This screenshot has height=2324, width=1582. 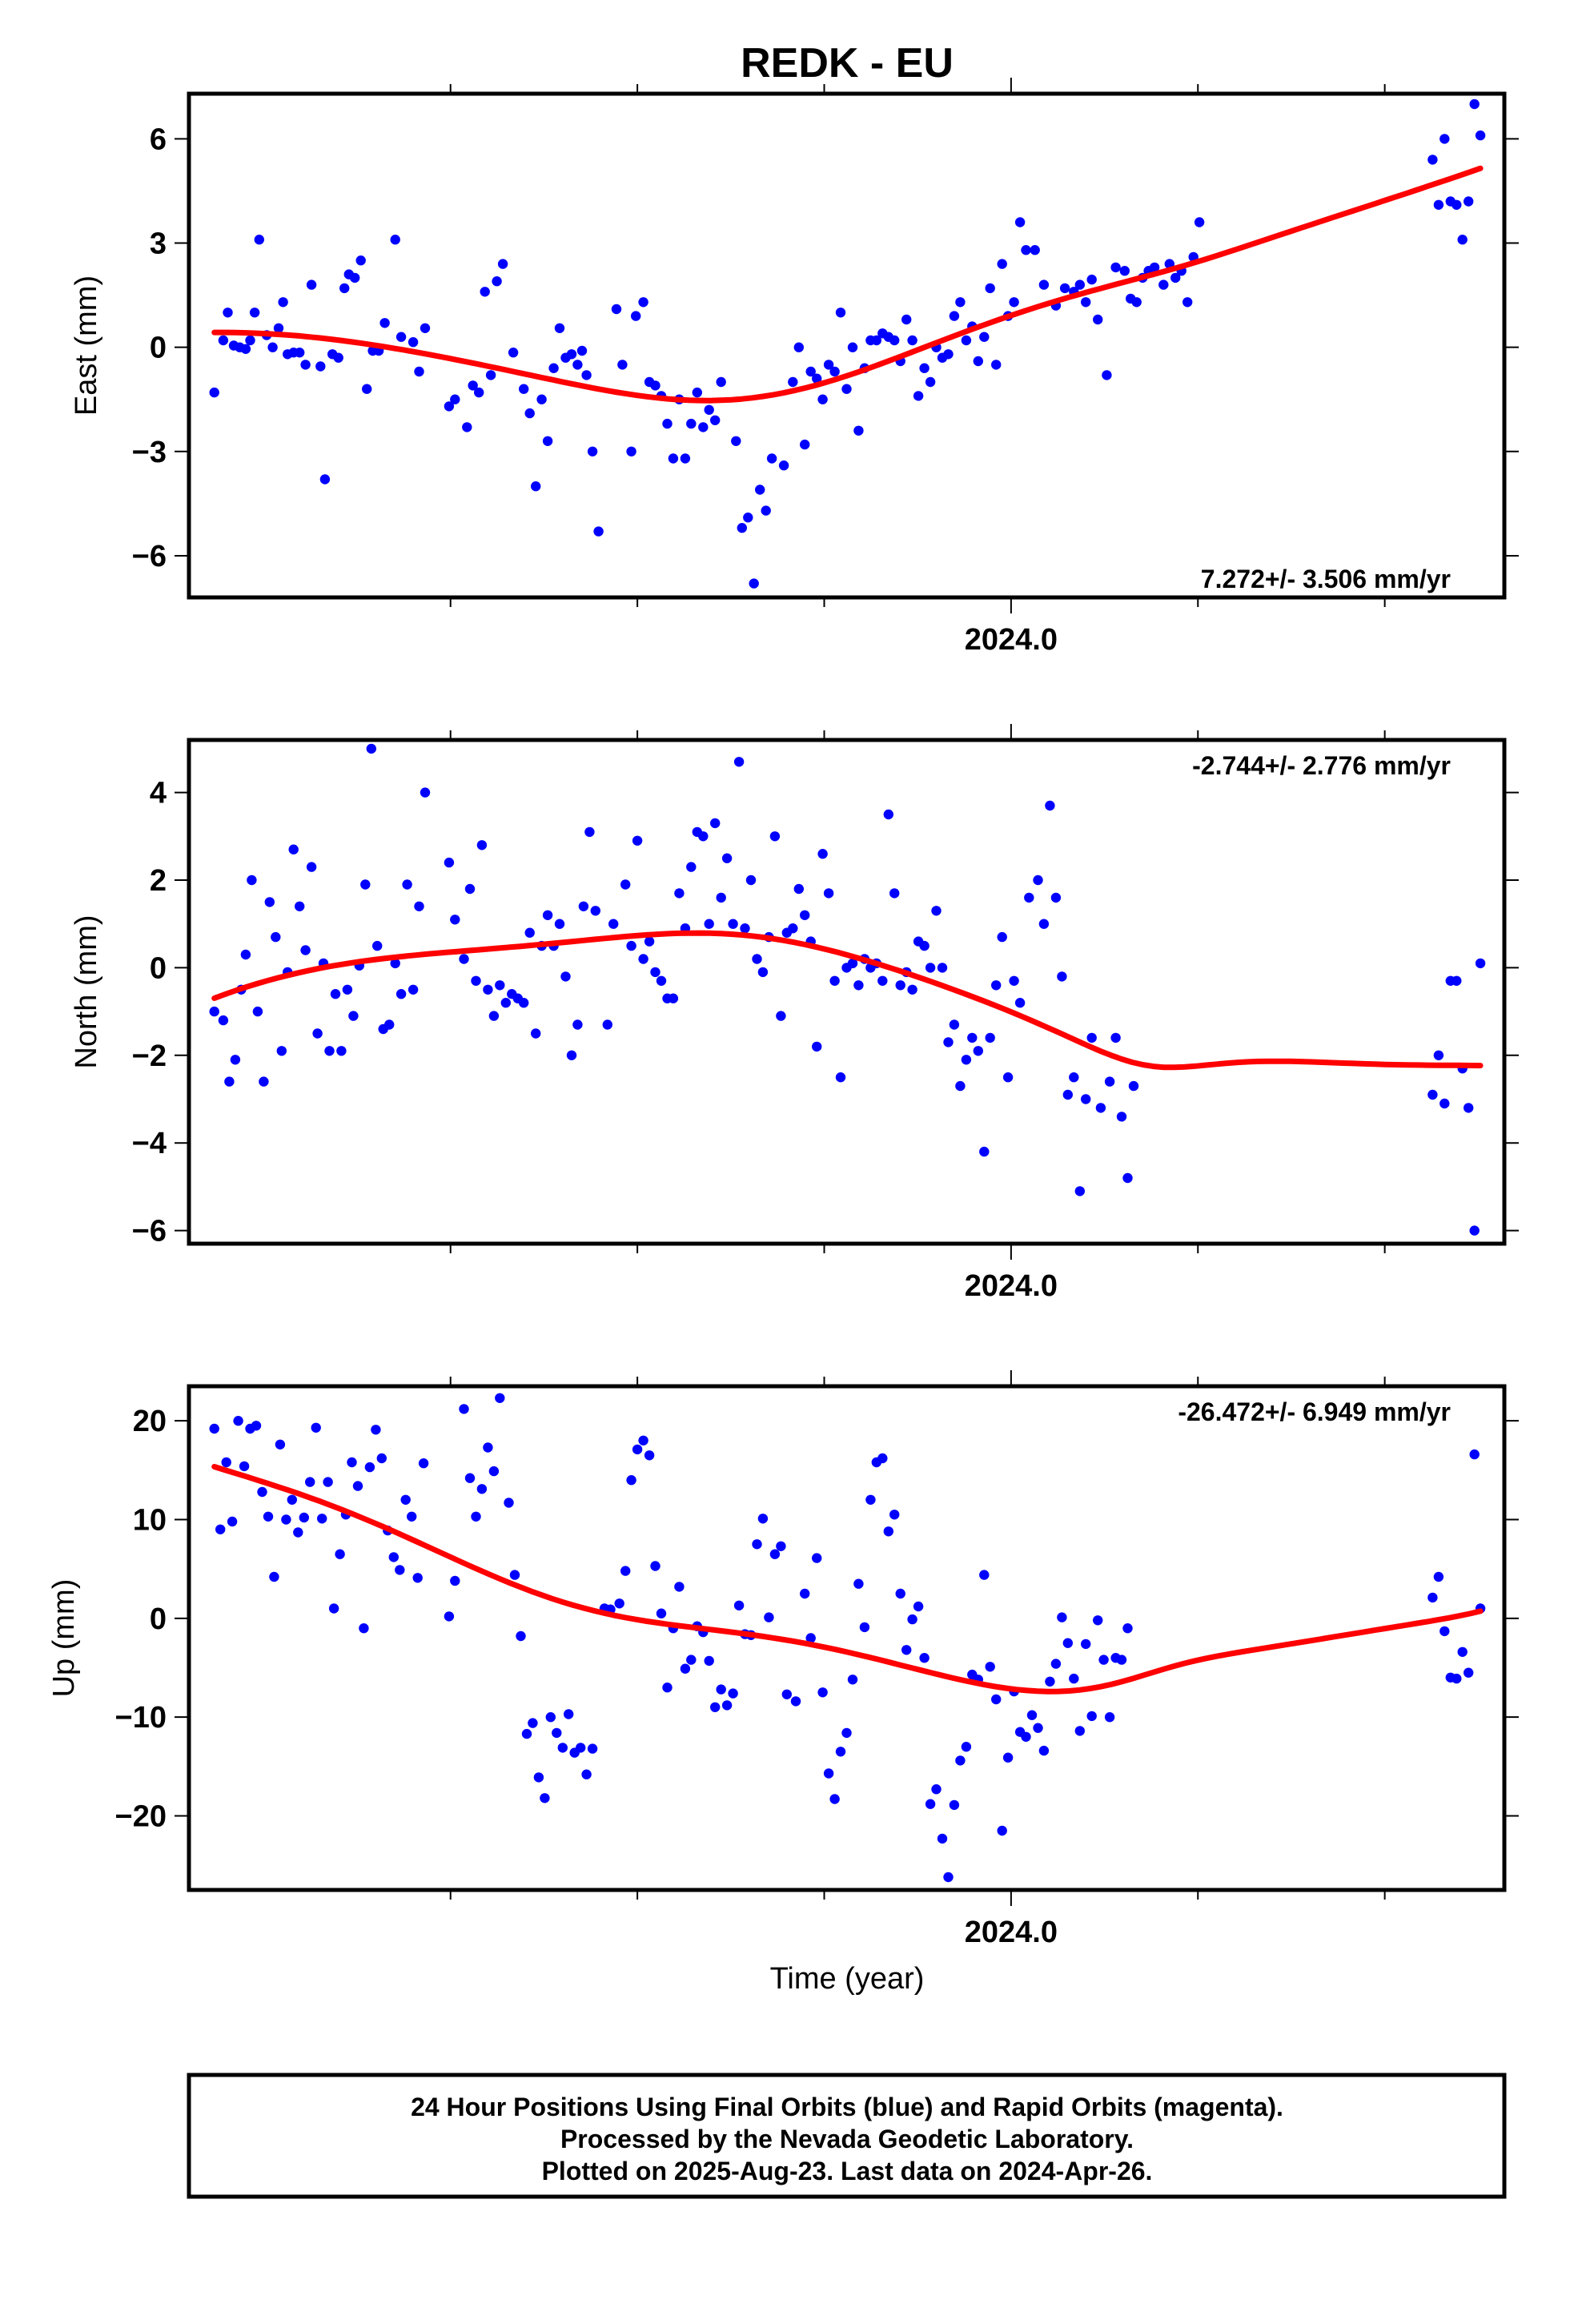 I want to click on x-tick-label: 2024.0, so click(x=1011, y=1286).